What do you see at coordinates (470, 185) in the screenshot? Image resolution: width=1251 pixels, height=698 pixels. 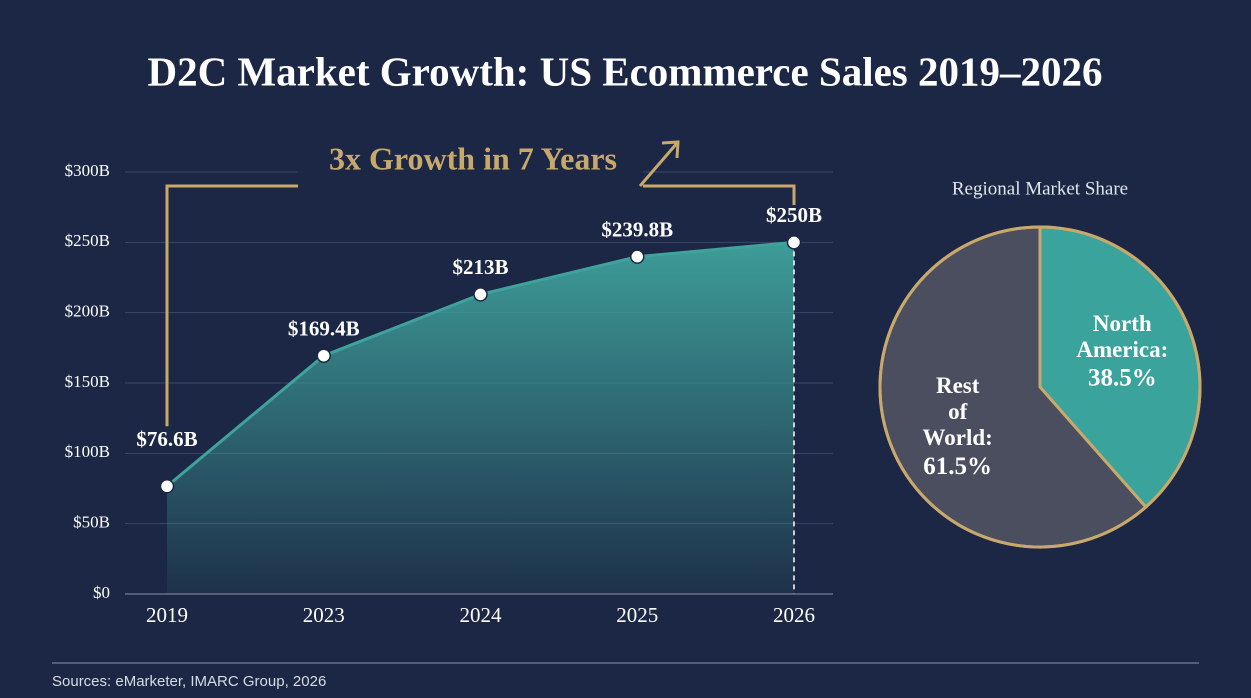 I see `annotation-bg` at bounding box center [470, 185].